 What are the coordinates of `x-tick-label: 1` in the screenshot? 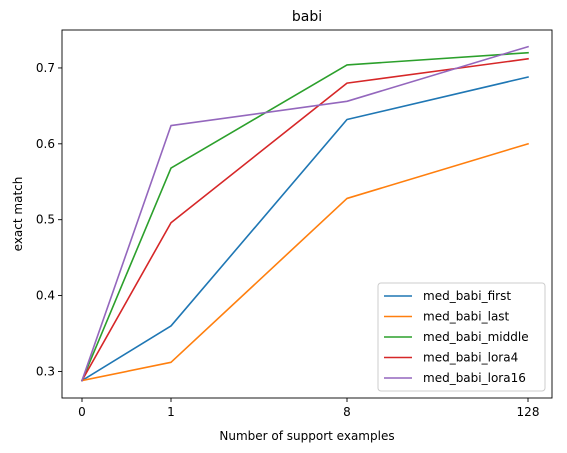 It's located at (171, 412).